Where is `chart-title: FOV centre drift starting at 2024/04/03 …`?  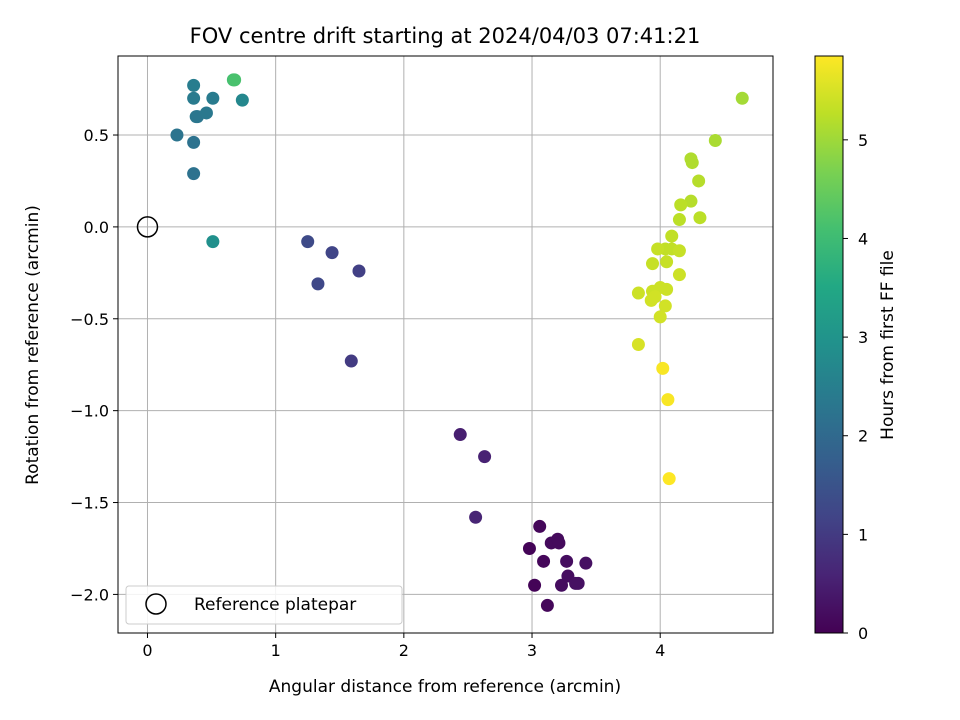 chart-title: FOV centre drift starting at 2024/04/03 … is located at coordinates (445, 36).